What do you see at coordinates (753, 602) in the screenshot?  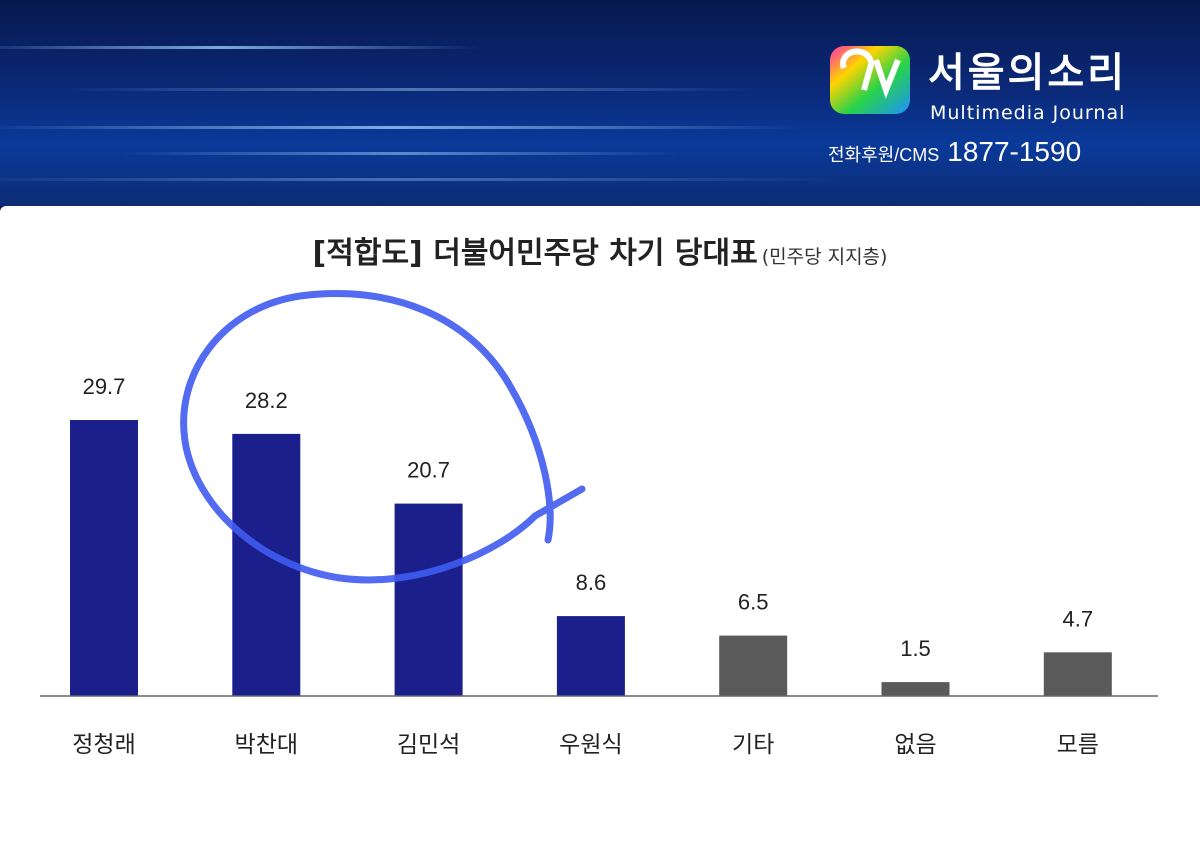 I see `data-label-5: 6.5` at bounding box center [753, 602].